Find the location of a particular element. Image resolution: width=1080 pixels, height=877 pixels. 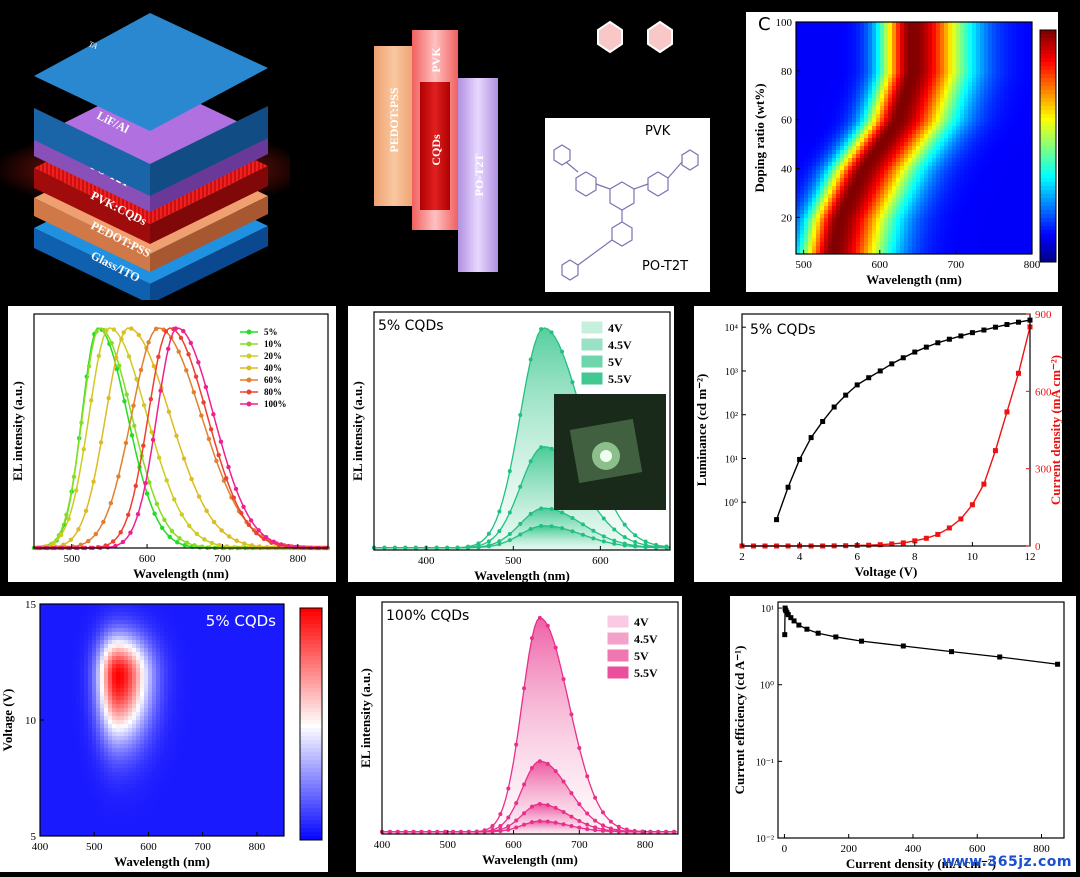

x-tick-label: 600 is located at coordinates (600, 561).